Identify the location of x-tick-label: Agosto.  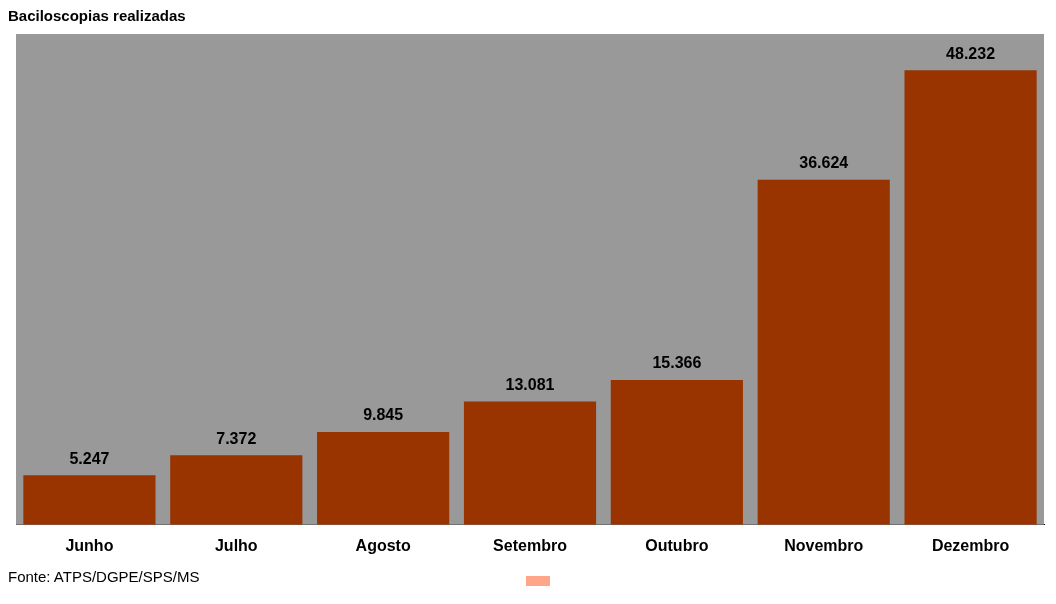
(383, 545).